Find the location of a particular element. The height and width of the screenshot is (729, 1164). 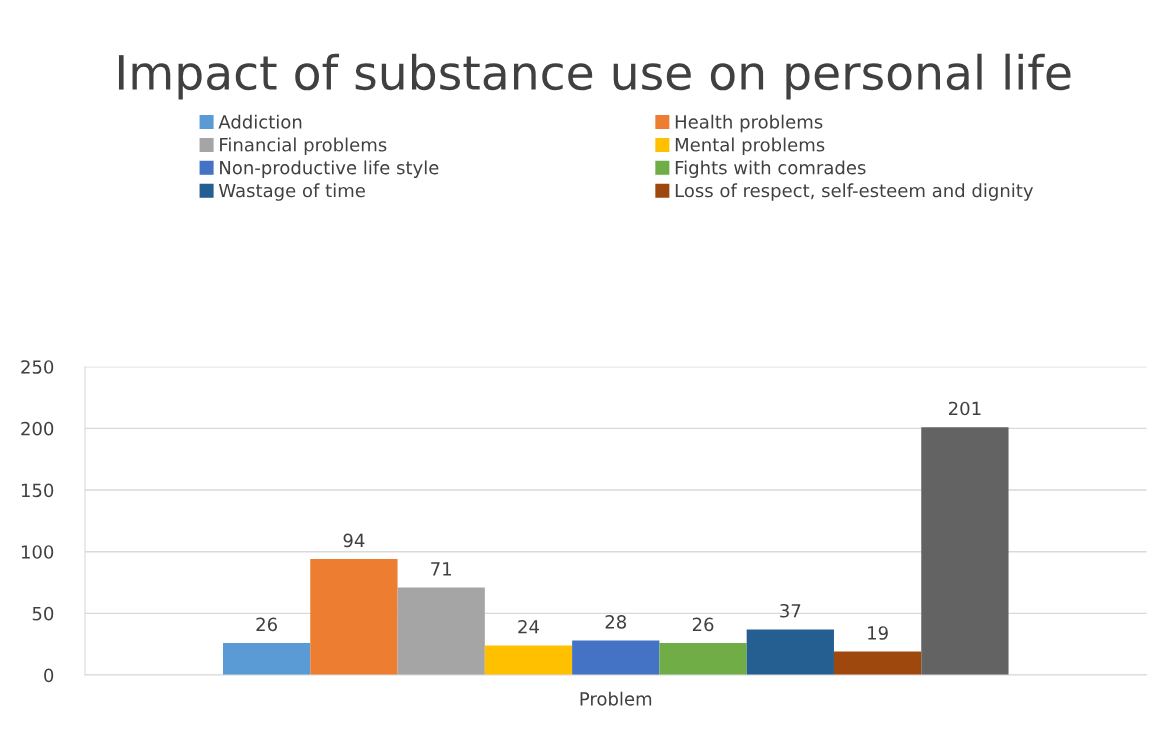

data-label: 201 is located at coordinates (964, 408).